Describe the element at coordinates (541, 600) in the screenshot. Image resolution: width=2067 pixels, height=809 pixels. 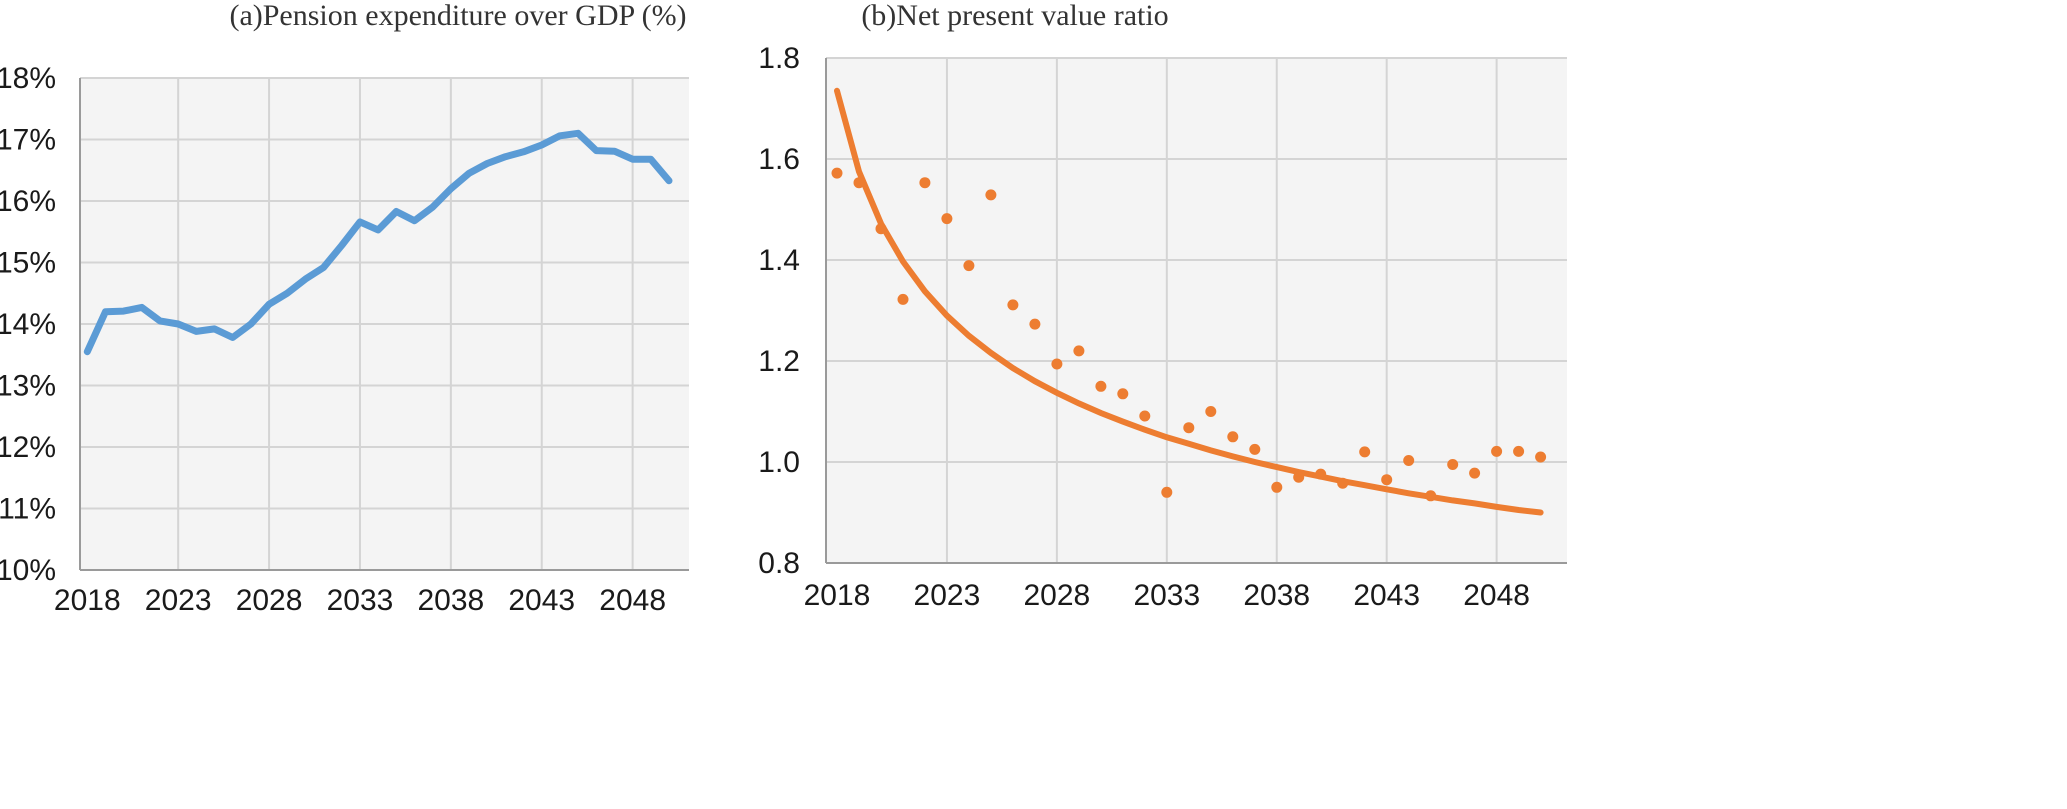
I see `chartA-x-tick-label: 2043` at that location.